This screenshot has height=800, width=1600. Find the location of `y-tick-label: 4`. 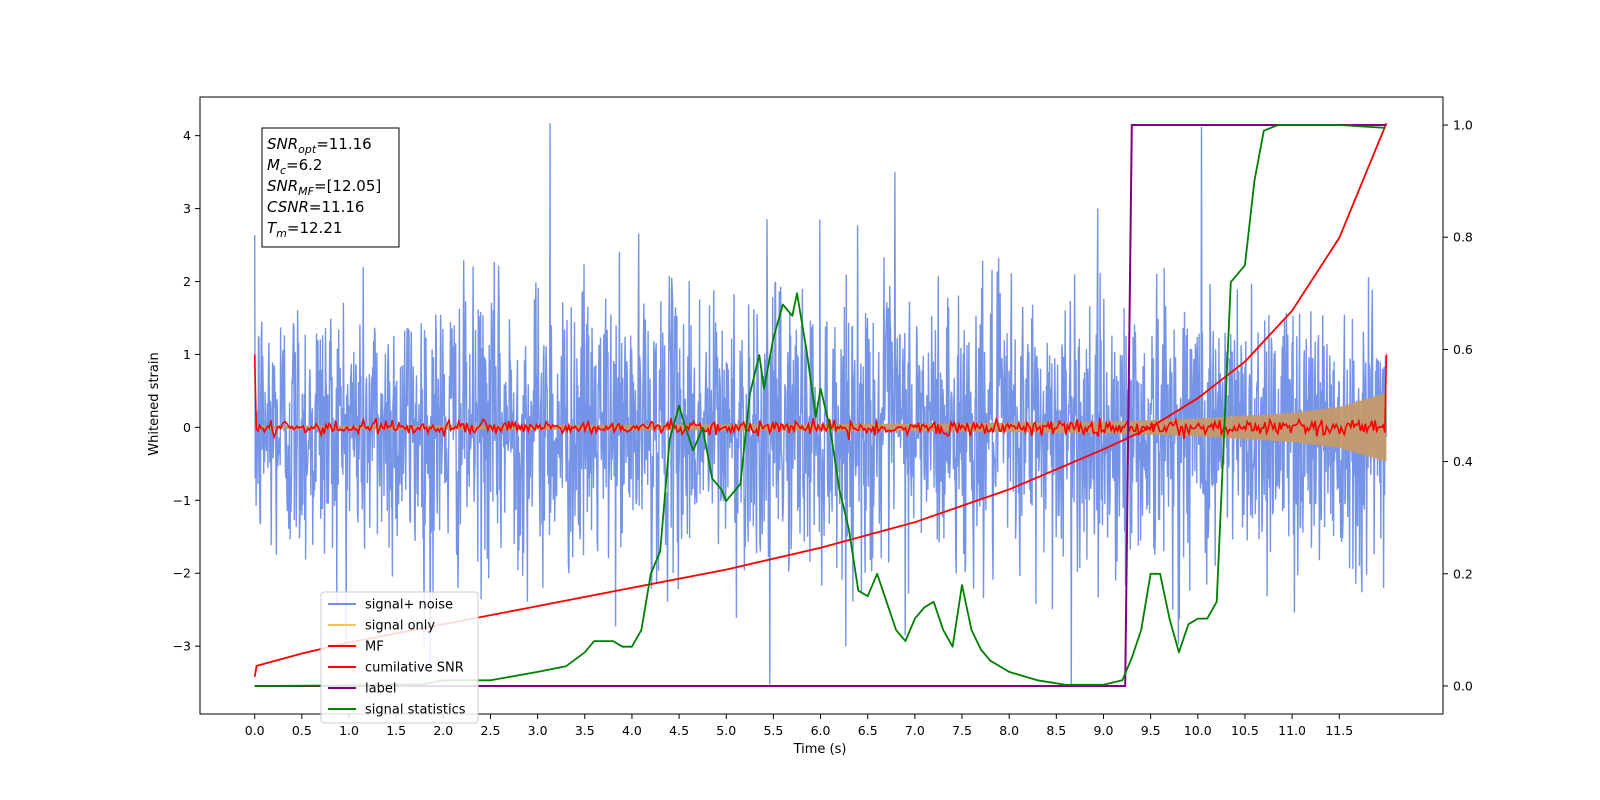

y-tick-label: 4 is located at coordinates (187, 135).